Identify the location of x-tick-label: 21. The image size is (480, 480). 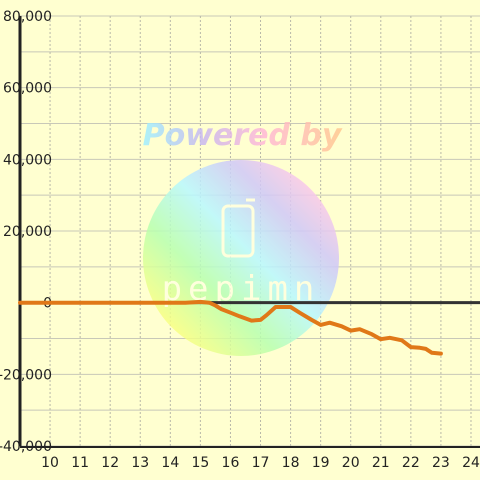
(381, 463).